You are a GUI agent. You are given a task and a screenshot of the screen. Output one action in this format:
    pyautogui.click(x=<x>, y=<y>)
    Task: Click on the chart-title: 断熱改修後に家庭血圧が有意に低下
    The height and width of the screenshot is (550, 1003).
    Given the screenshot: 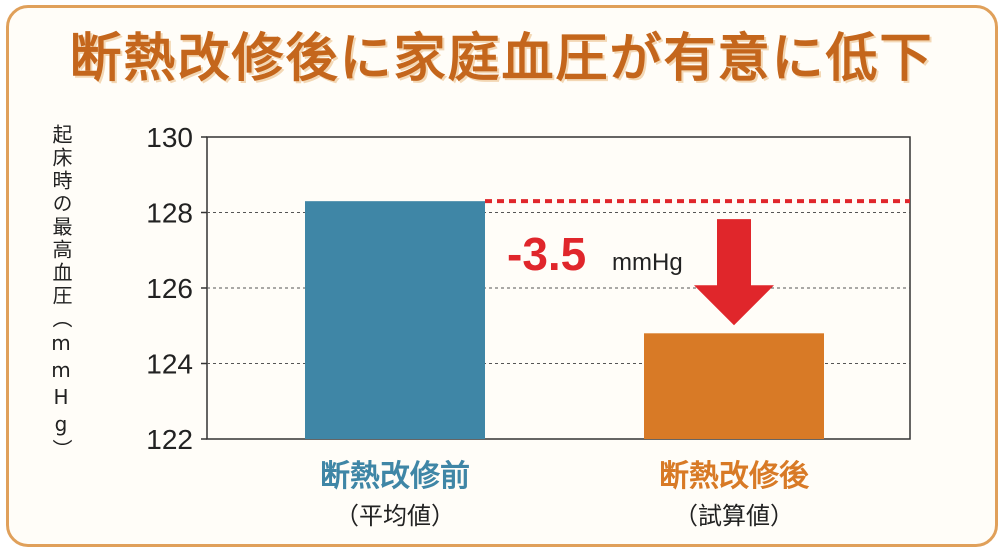 What is the action you would take?
    pyautogui.click(x=501, y=58)
    